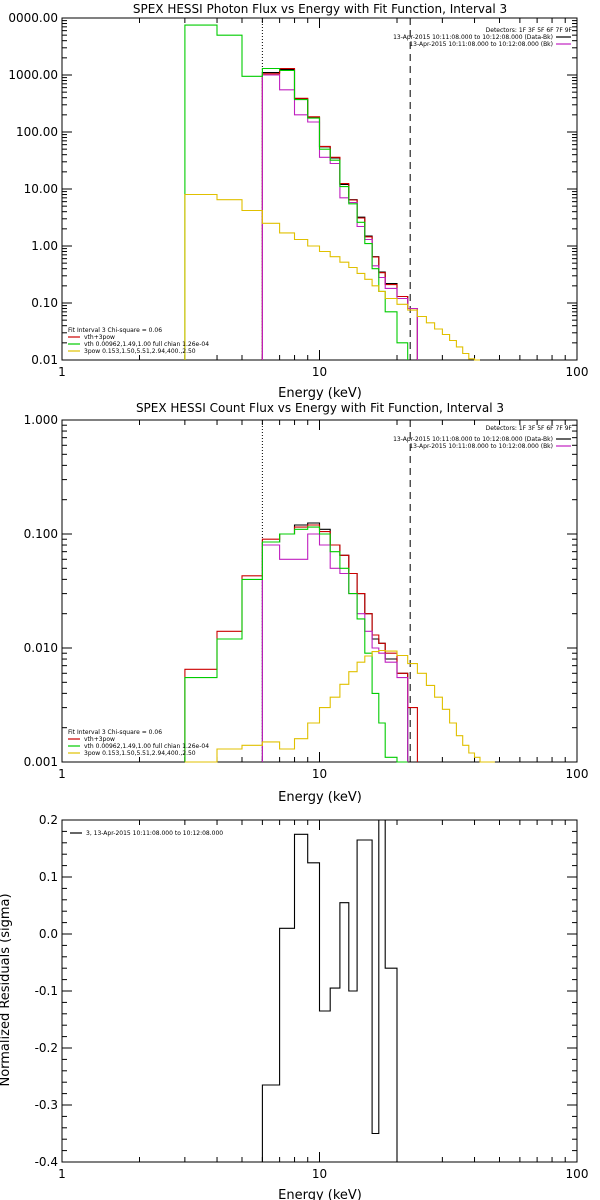 The width and height of the screenshot is (600, 1200). Describe the element at coordinates (529, 30) in the screenshot. I see `photon-flux-detectors: Detectors: 1F 3F 5F 6F 7F 9F` at that location.